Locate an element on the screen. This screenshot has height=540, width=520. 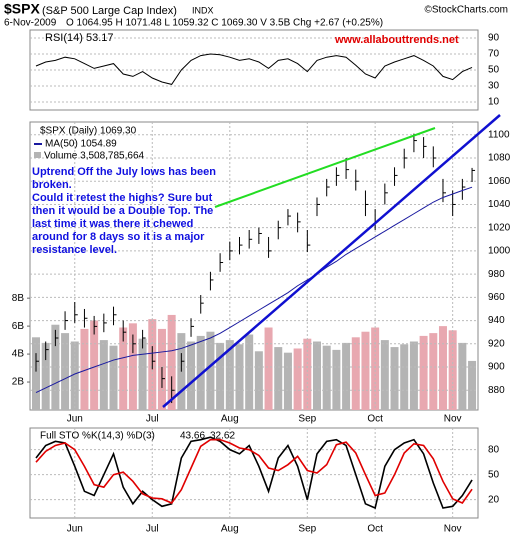
y-tick-label: 80 is located at coordinates (494, 449).